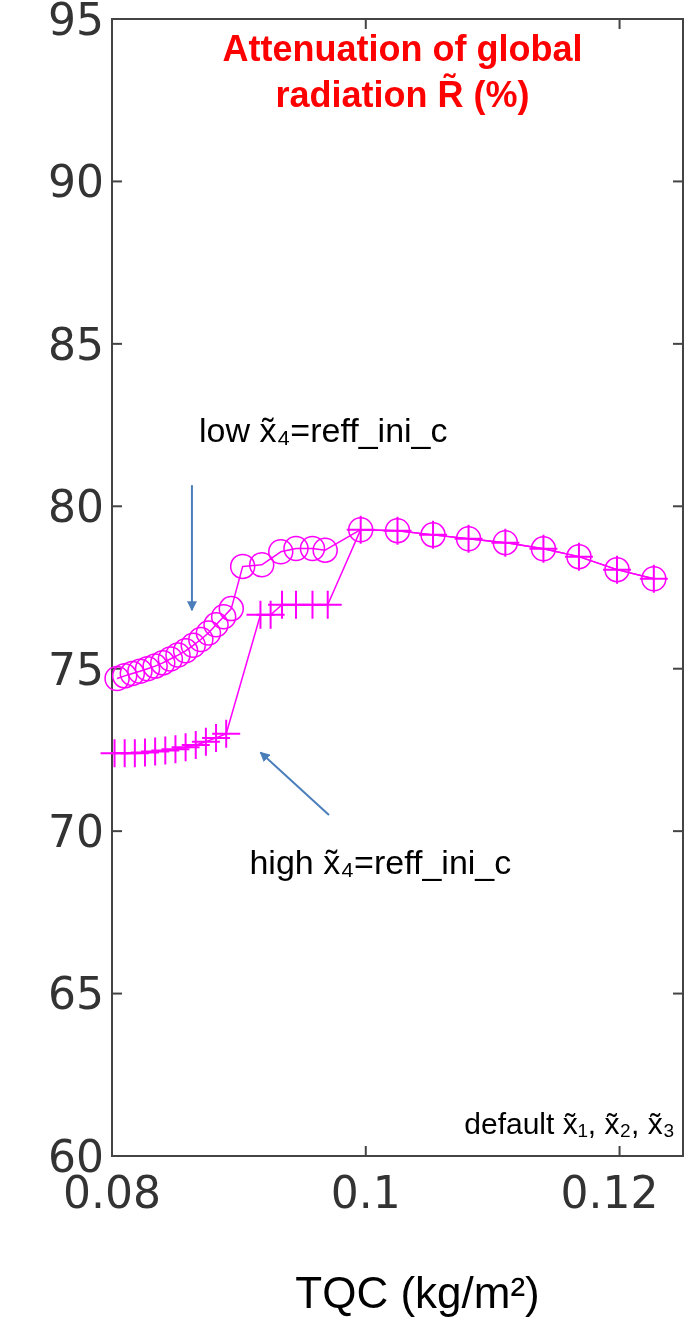 This screenshot has width=691, height=1330. I want to click on y-tick-label: 75, so click(76, 669).